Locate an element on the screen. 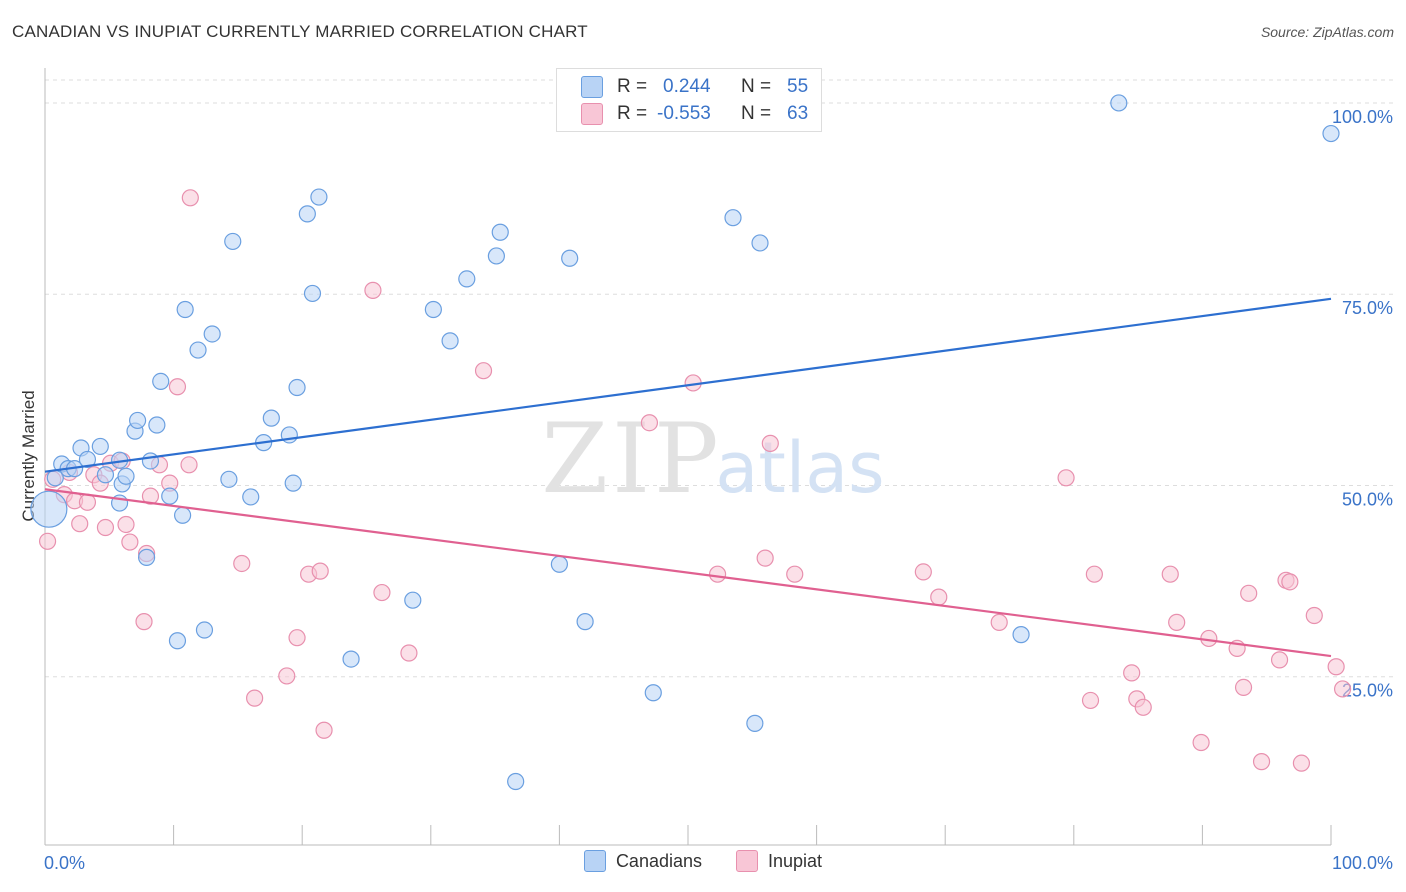  n-label: N = is located at coordinates (756, 86).